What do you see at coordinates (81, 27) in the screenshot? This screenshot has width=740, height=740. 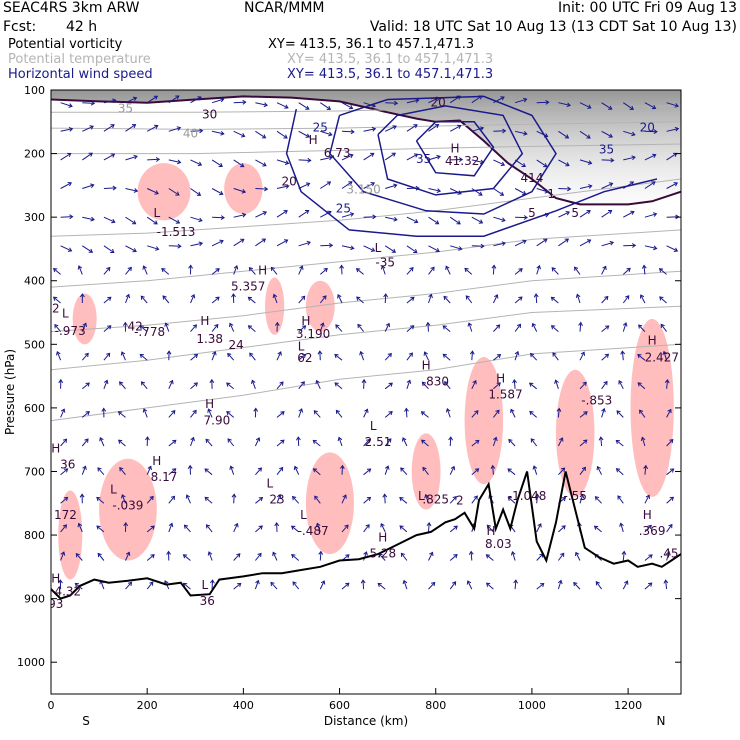 I see `forecast-hour: 42 h` at bounding box center [81, 27].